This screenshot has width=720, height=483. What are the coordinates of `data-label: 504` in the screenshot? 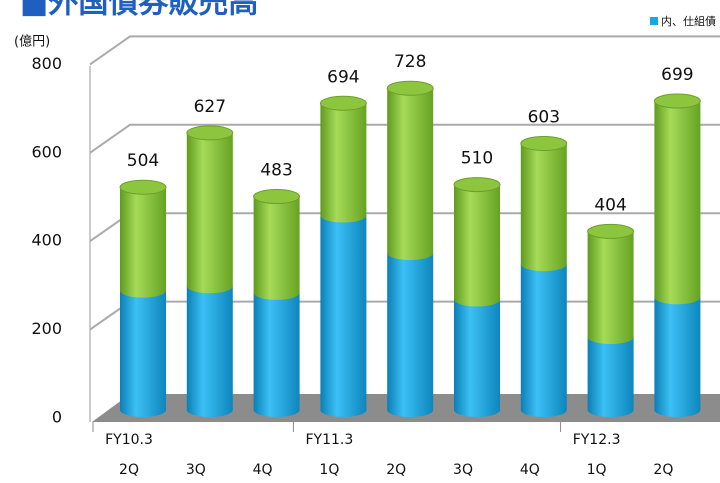 It's located at (143, 161).